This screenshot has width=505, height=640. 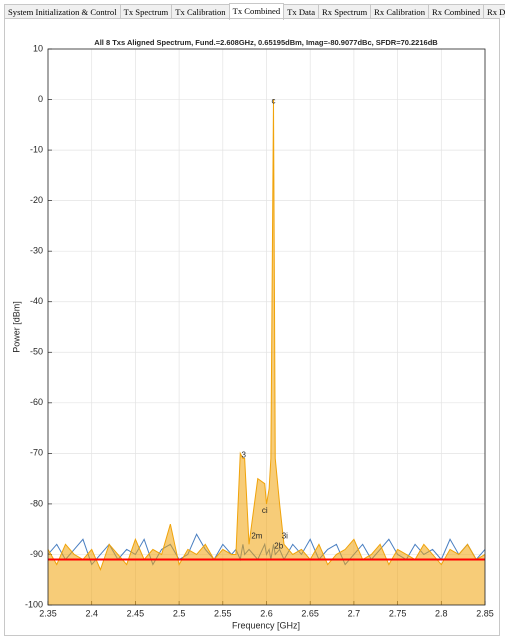 I want to click on y-tick-label: -90, so click(x=36, y=554).